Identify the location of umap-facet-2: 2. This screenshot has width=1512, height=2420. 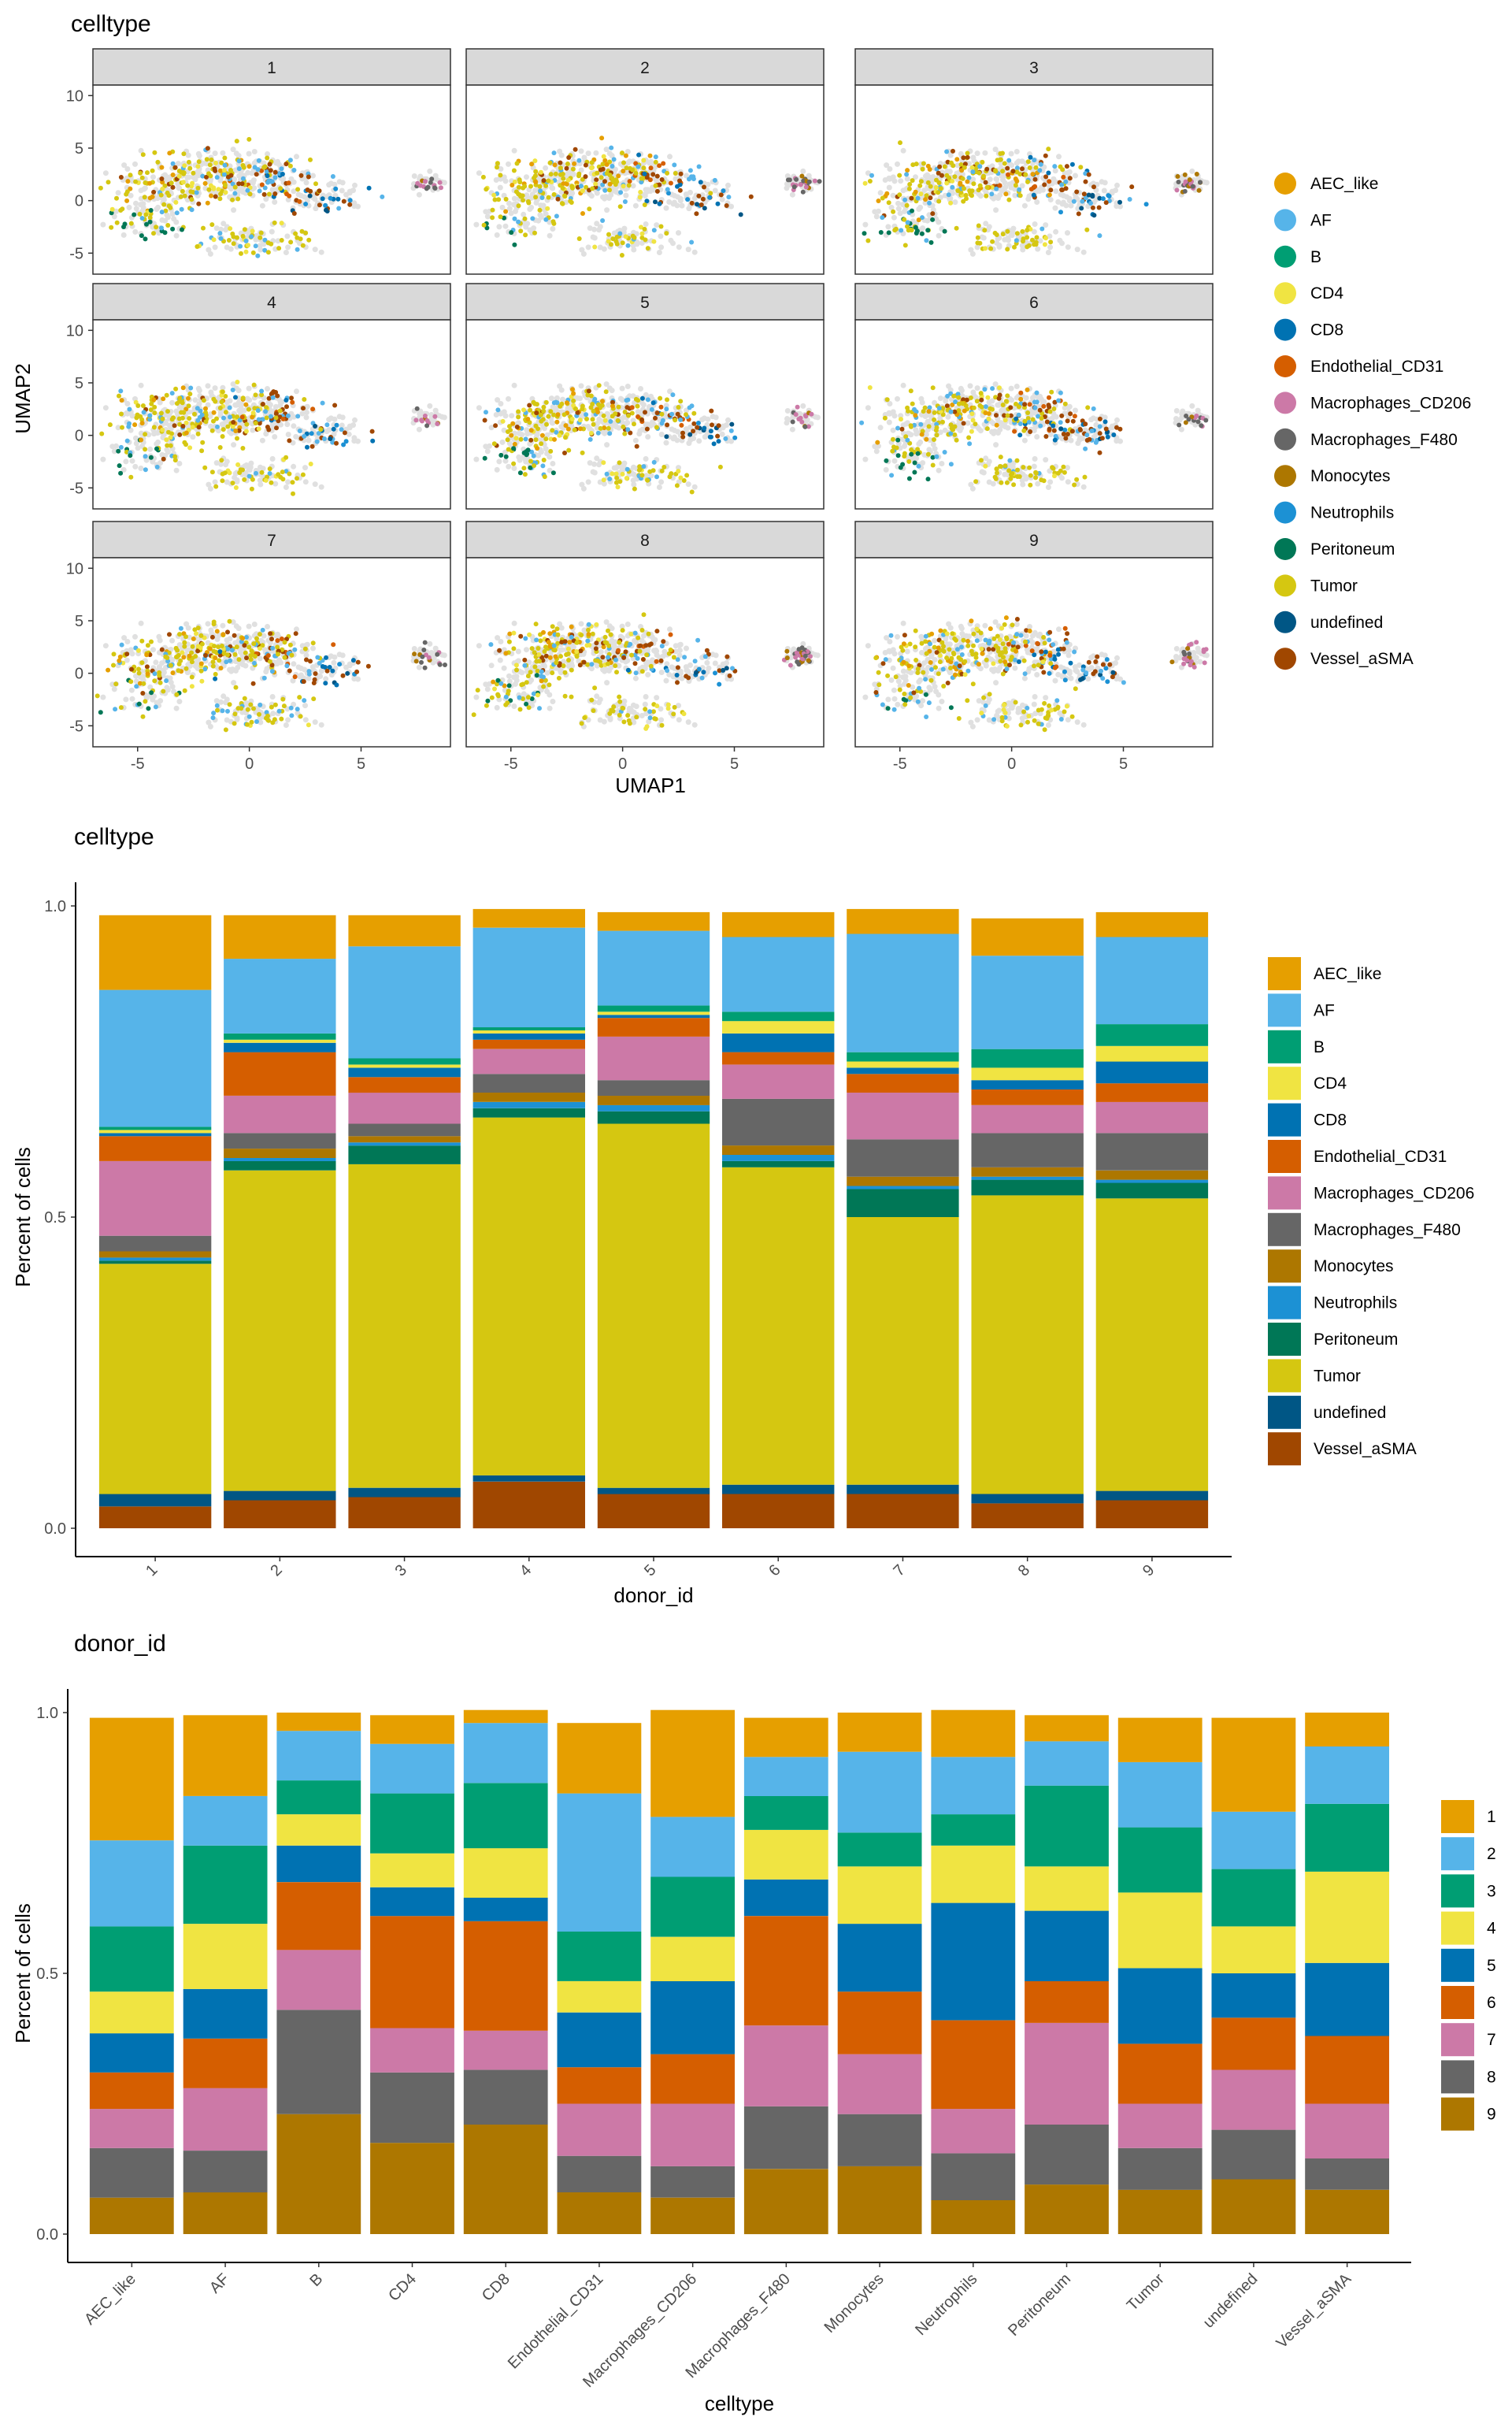
(645, 161).